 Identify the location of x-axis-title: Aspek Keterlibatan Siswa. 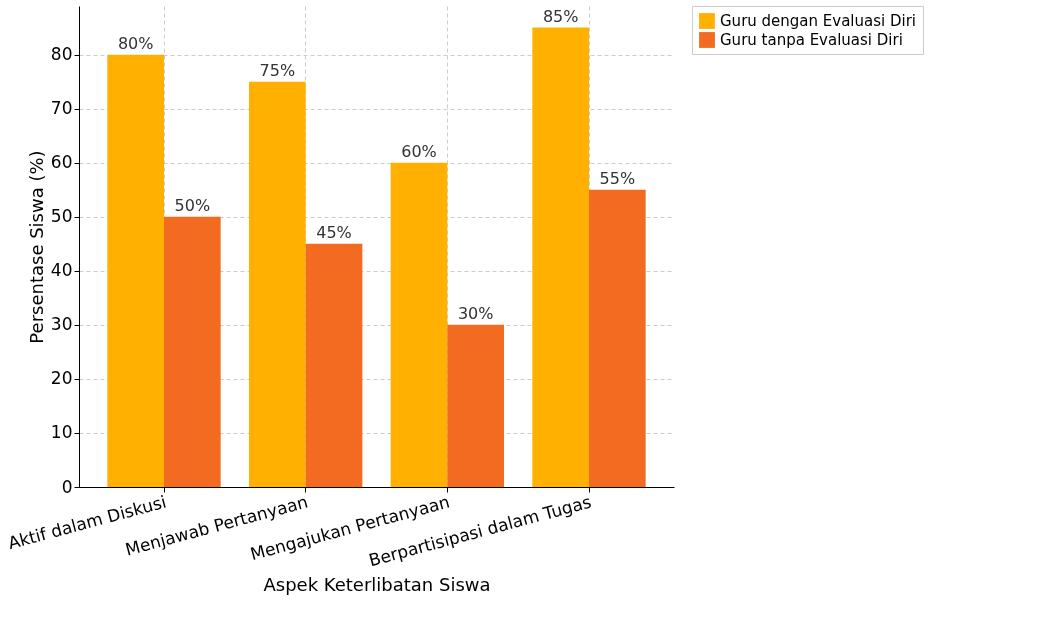
(377, 585).